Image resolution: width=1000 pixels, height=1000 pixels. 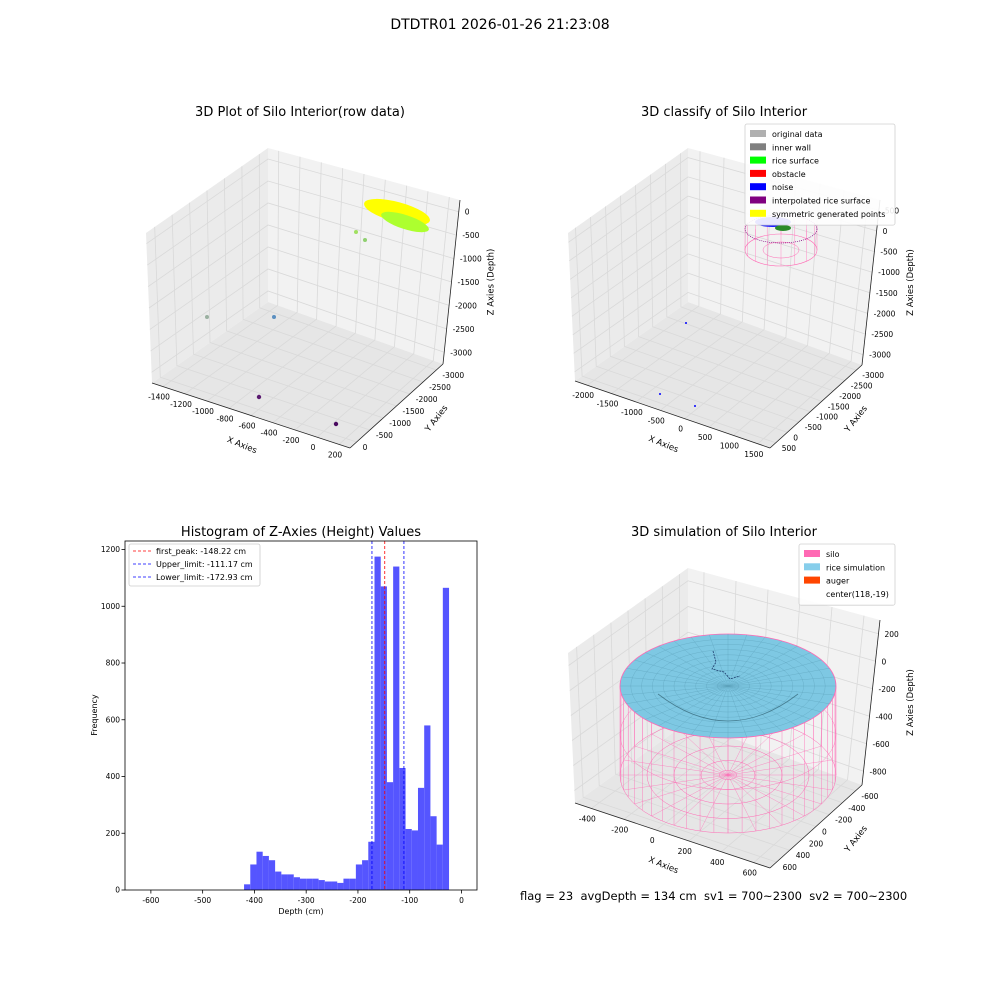 I want to click on y-tick-label: 600, so click(x=113, y=719).